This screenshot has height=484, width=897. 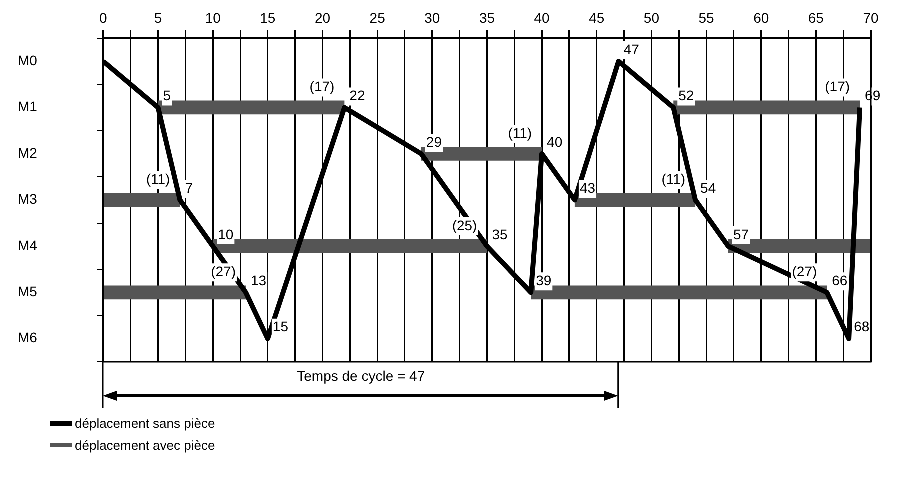 I want to click on data-label: 52, so click(x=686, y=96).